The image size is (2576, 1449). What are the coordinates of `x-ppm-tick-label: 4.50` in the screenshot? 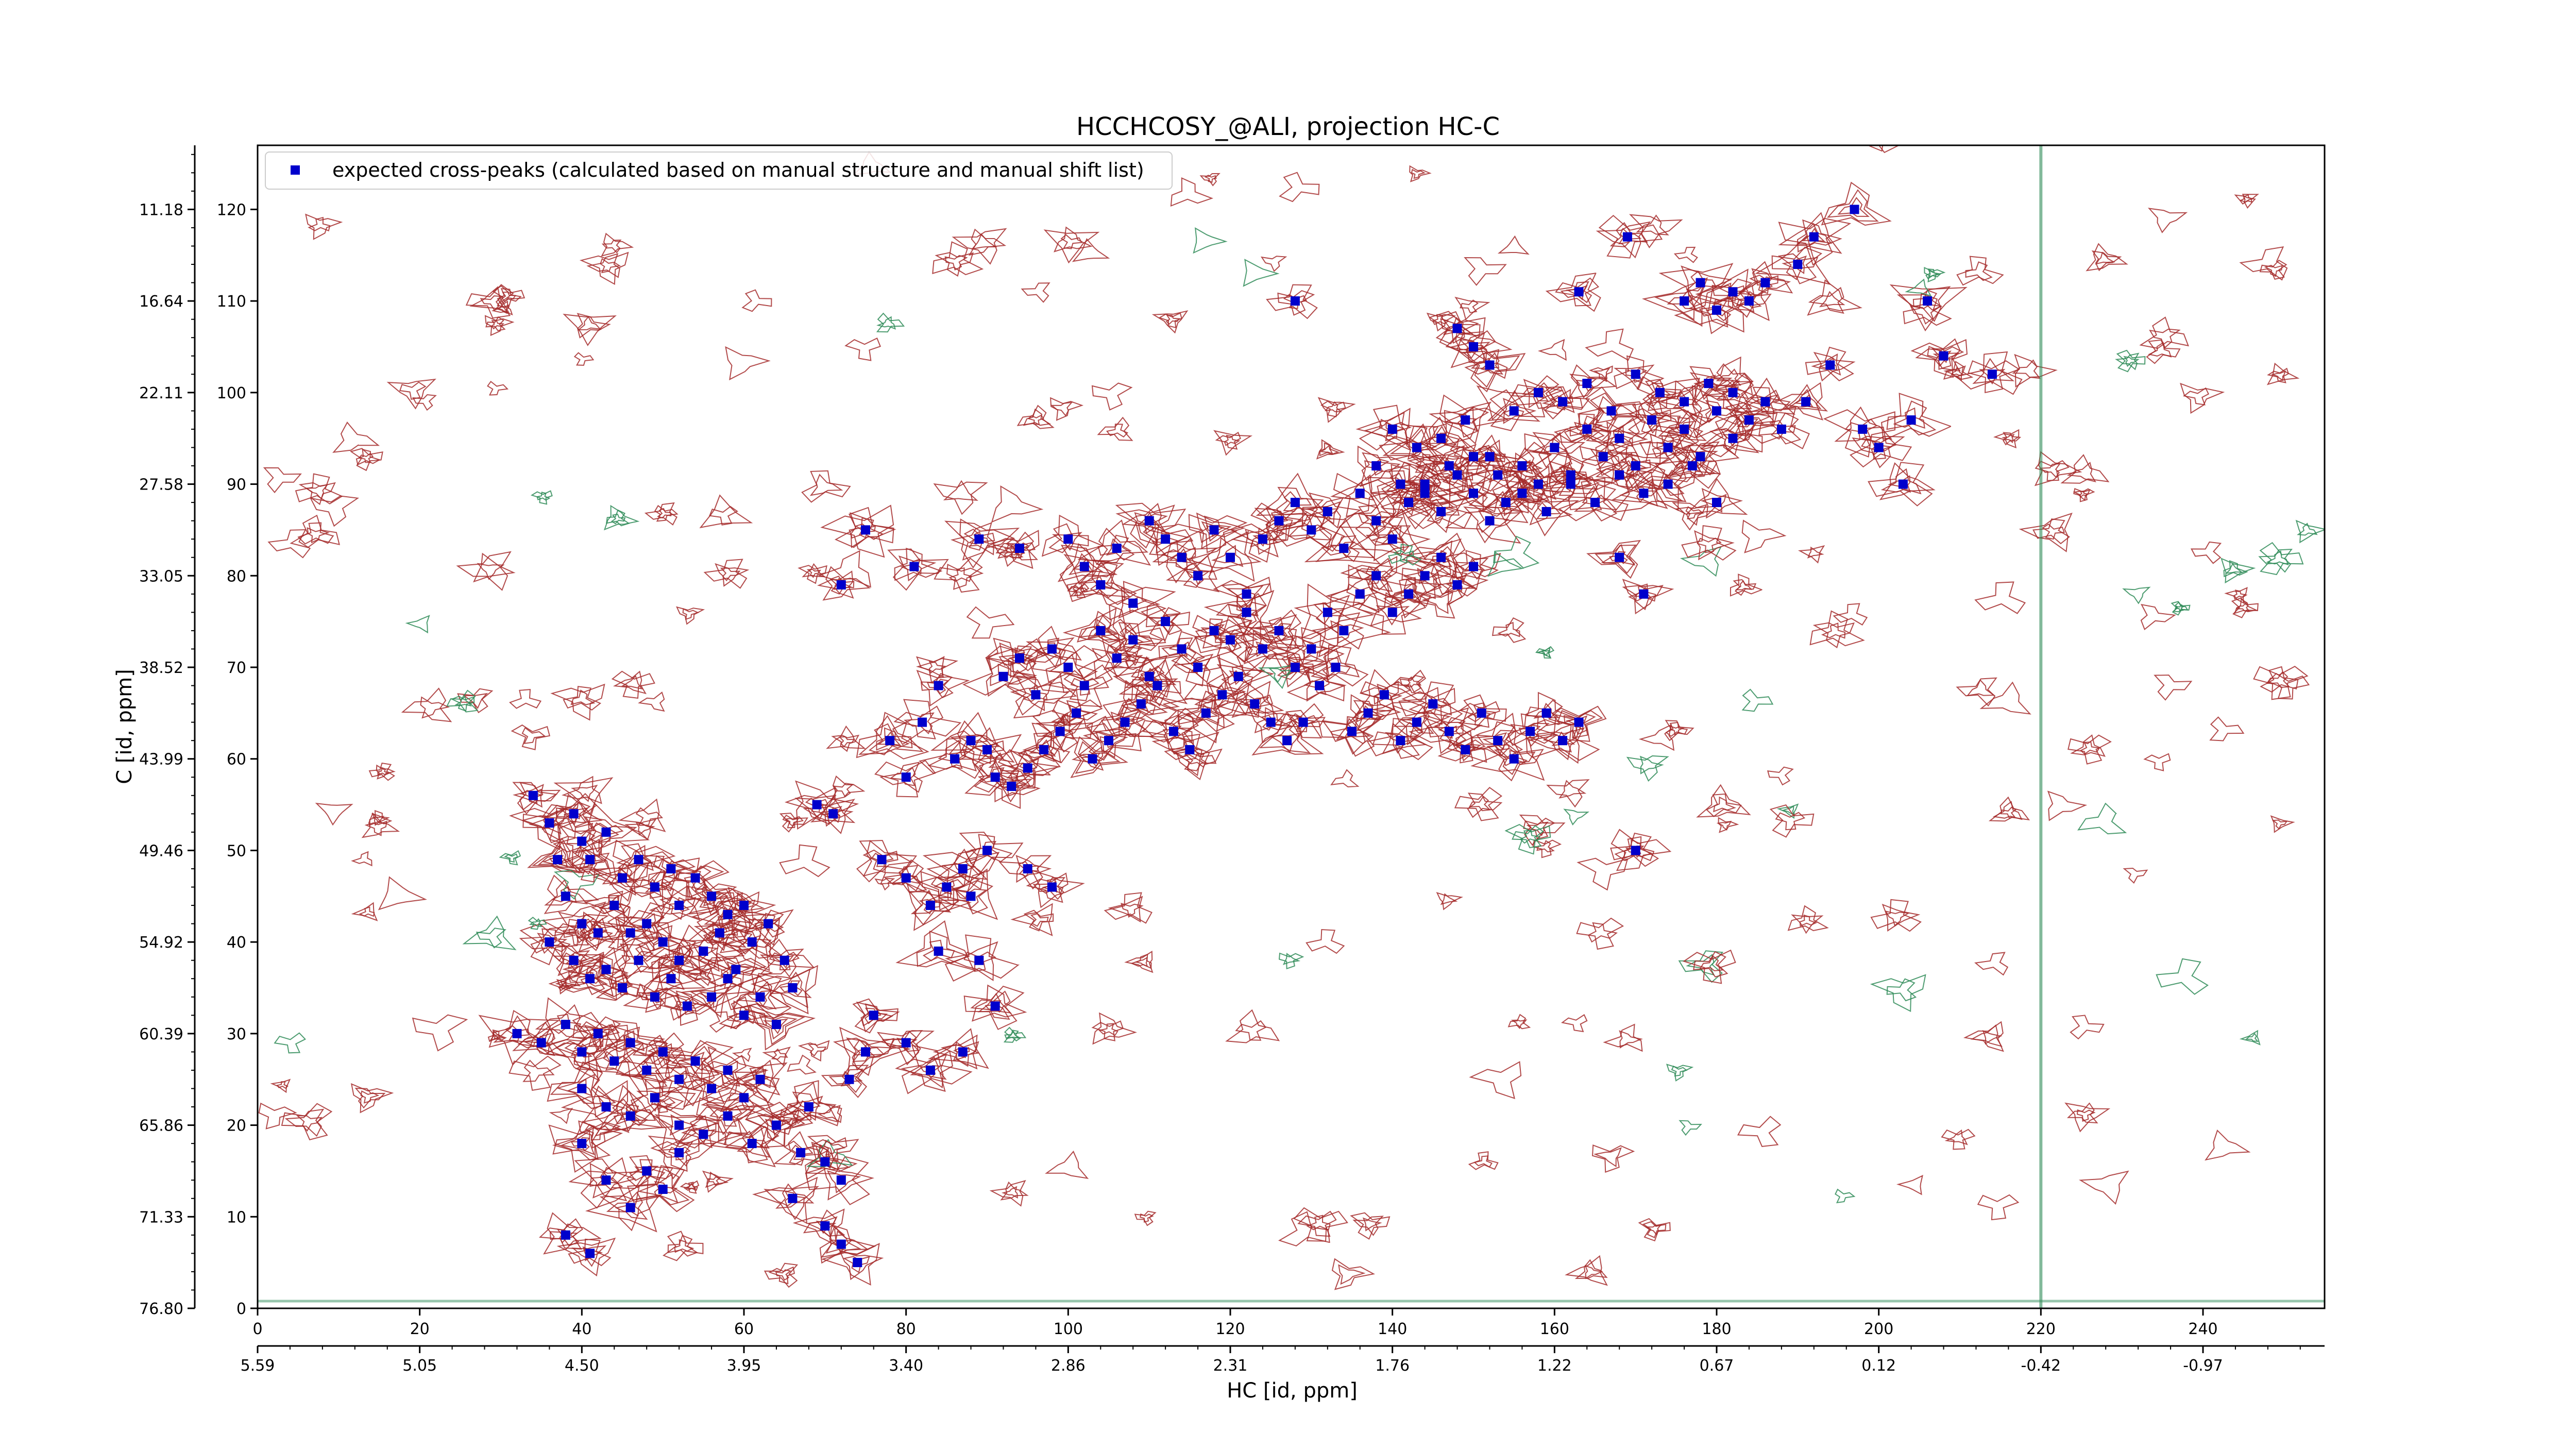 It's located at (582, 1366).